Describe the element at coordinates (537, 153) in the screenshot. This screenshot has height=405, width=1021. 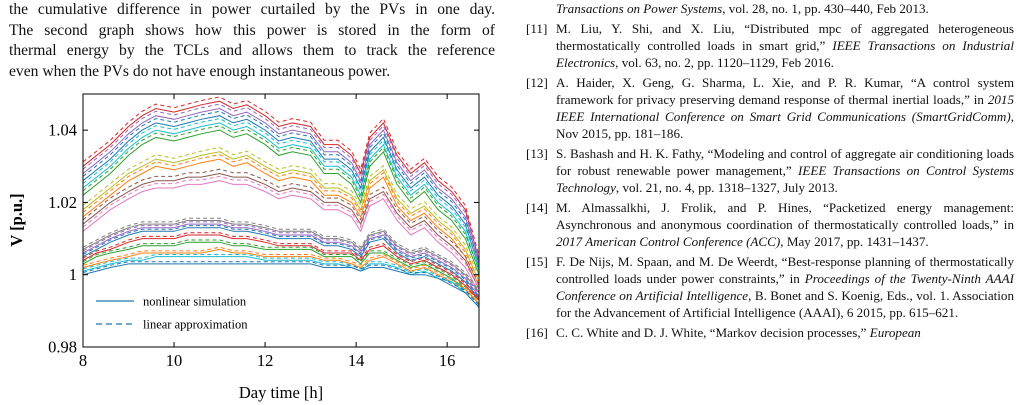
I see `reference-number: [13]` at that location.